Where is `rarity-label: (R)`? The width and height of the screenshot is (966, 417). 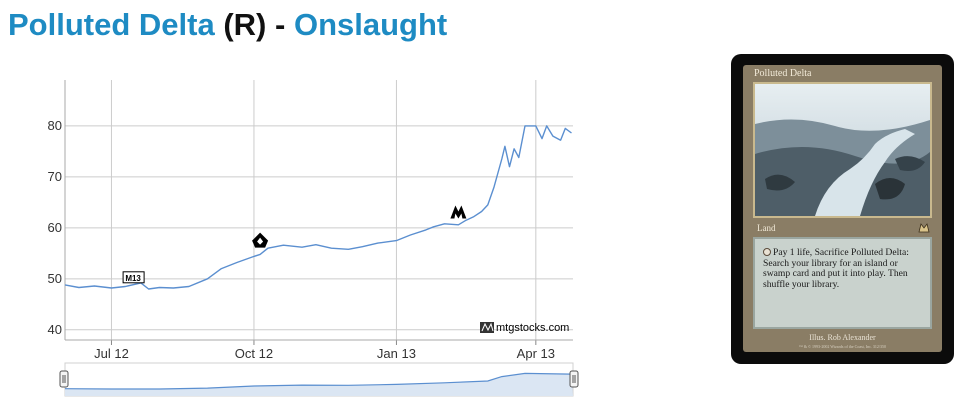 rarity-label: (R) is located at coordinates (245, 24).